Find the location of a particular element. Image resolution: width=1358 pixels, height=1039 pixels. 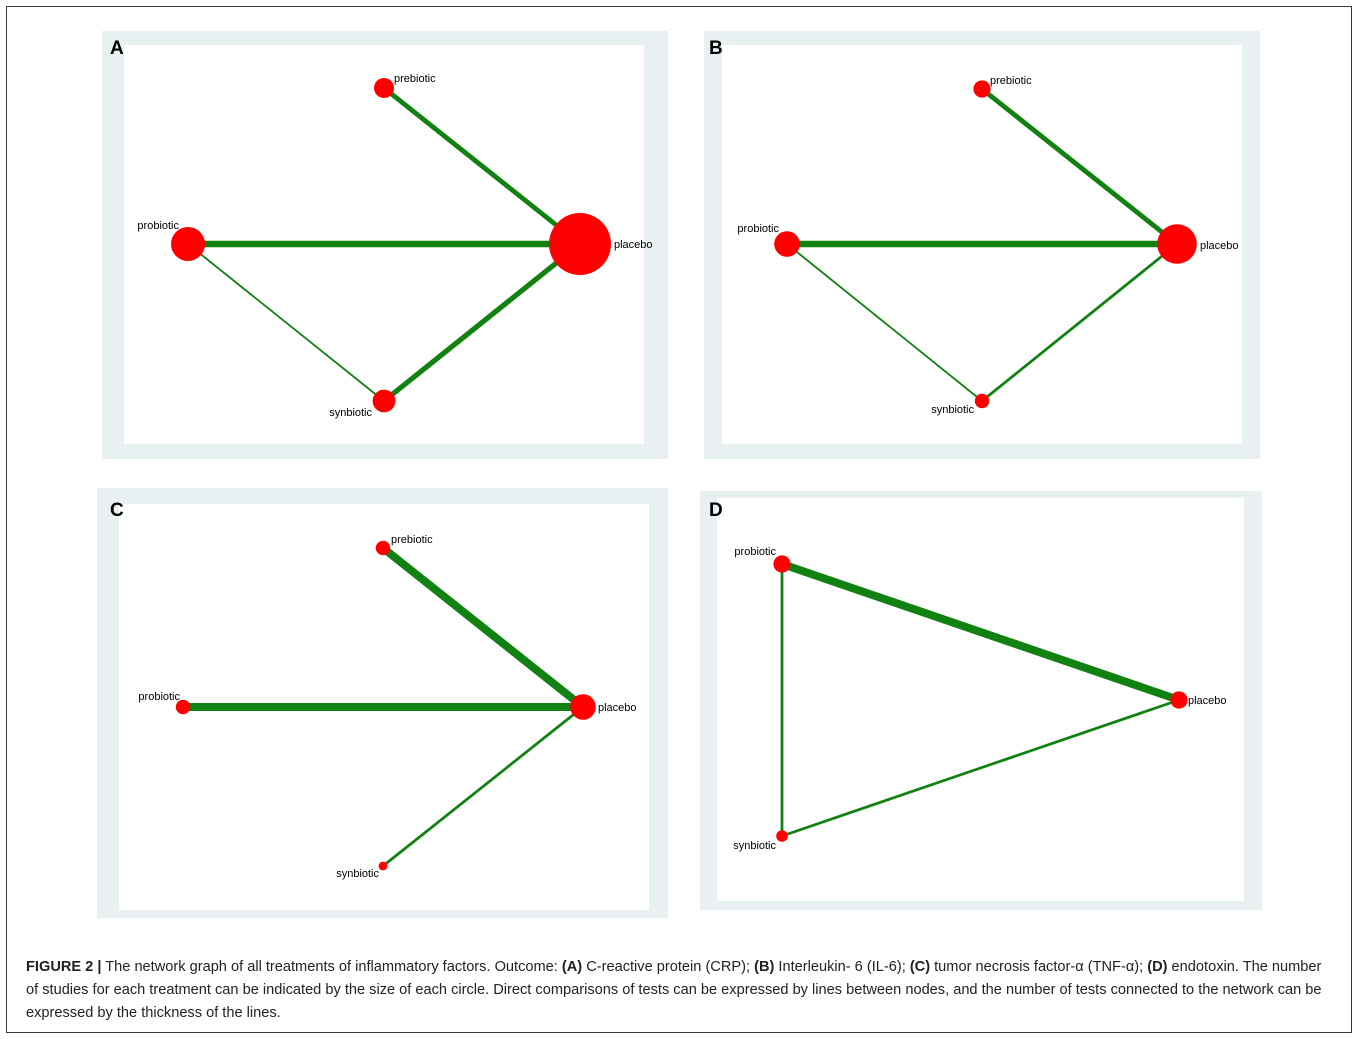

caption-tag-b: (B) is located at coordinates (764, 967).